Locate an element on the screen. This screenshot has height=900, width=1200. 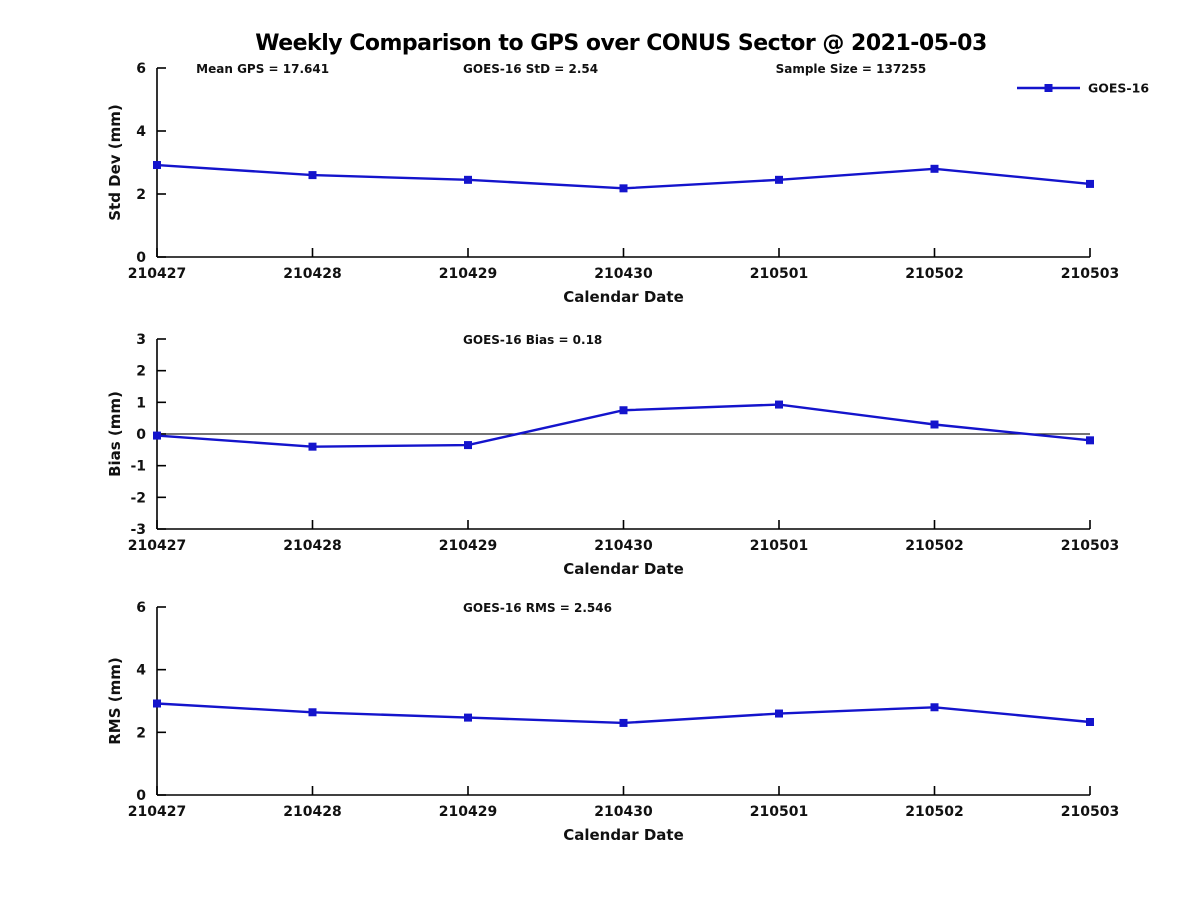
legend-label: GOES-16 is located at coordinates (1118, 88).